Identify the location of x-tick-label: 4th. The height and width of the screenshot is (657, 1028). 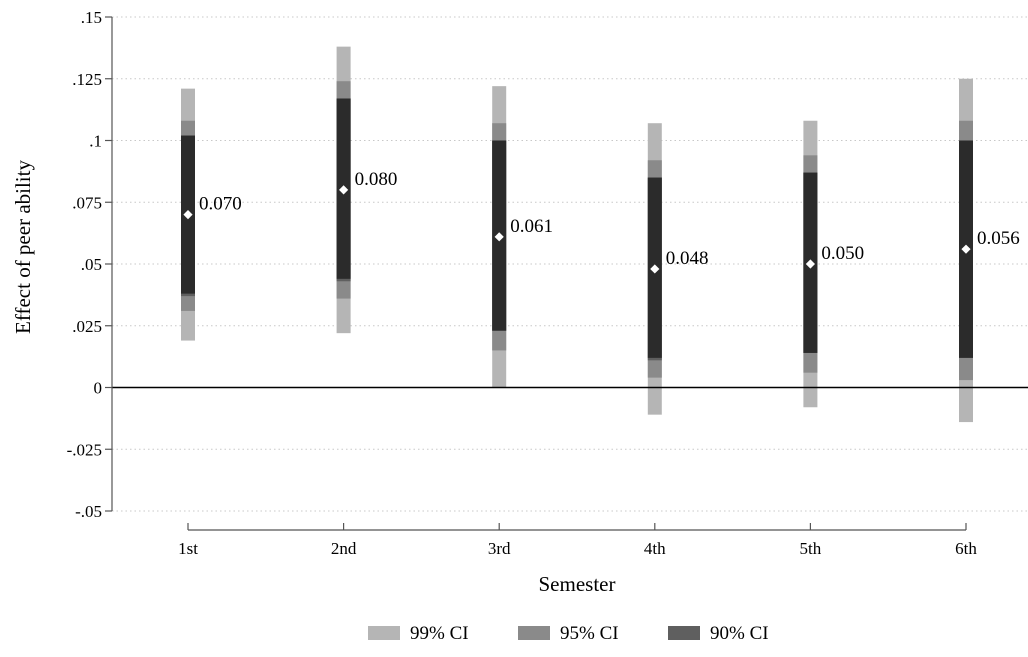
(655, 548).